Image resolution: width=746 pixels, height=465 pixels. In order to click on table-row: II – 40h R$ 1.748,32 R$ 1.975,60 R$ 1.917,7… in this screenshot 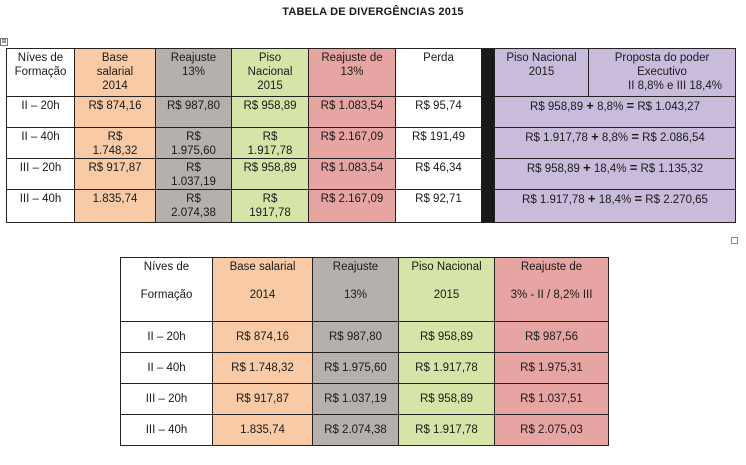, I will do `click(371, 143)`.